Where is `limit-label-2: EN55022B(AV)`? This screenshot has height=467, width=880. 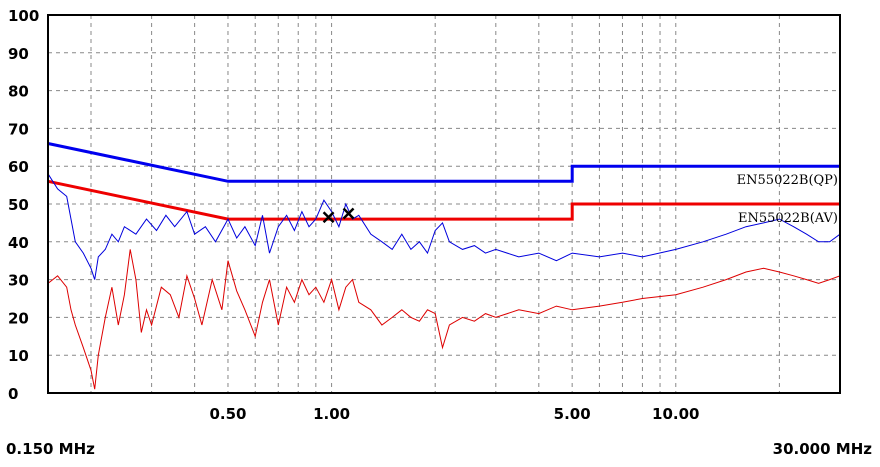
limit-label-2: EN55022B(AV) is located at coordinates (788, 218).